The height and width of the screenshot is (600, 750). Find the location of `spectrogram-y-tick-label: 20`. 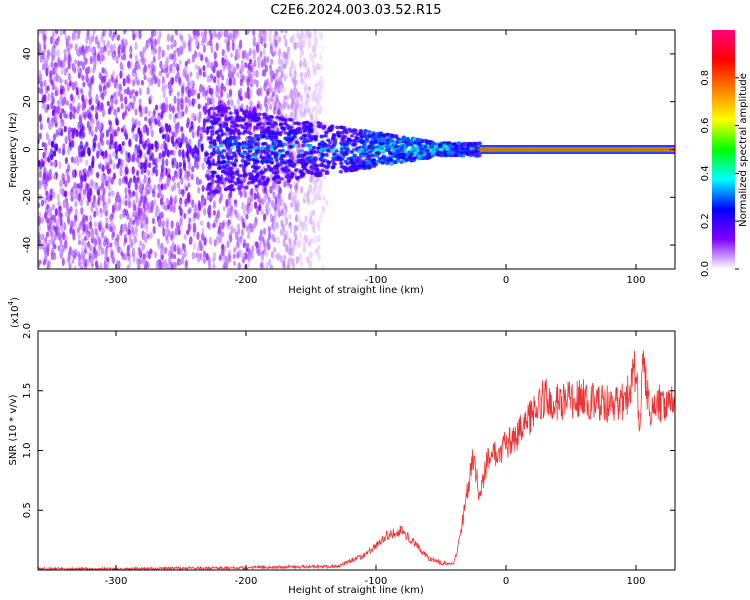

spectrogram-y-tick-label: 20 is located at coordinates (27, 101).